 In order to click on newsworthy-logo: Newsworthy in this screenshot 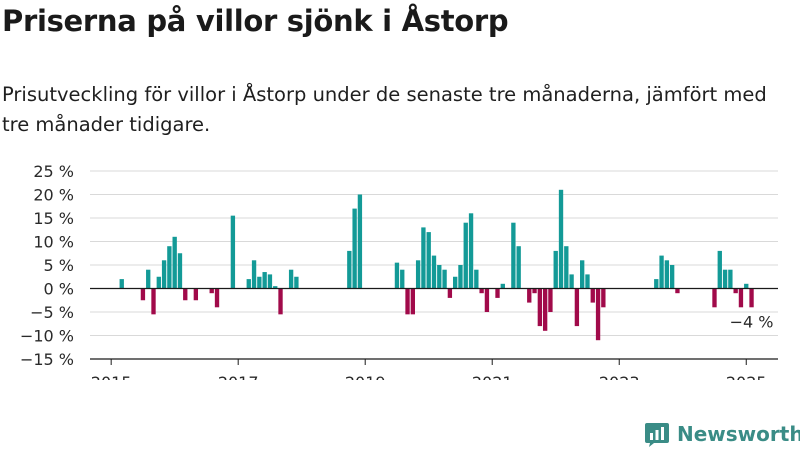, I will do `click(722, 434)`.